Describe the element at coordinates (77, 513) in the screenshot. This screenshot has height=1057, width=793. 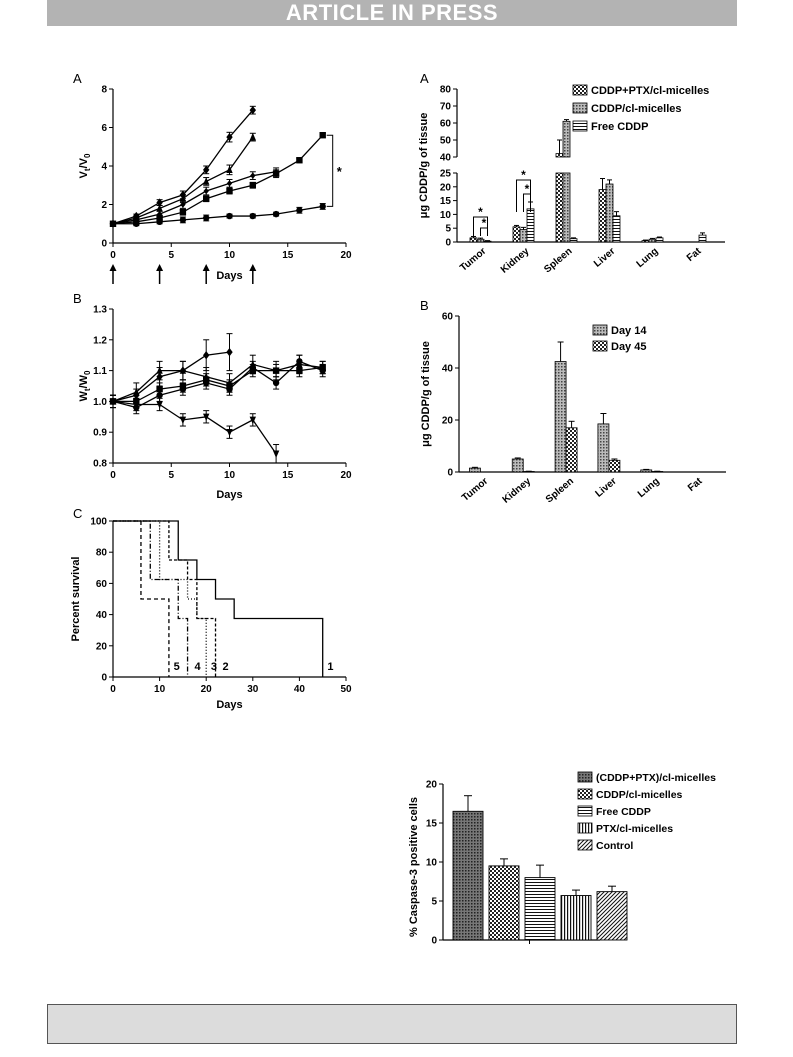
I see `panel-label: C` at that location.